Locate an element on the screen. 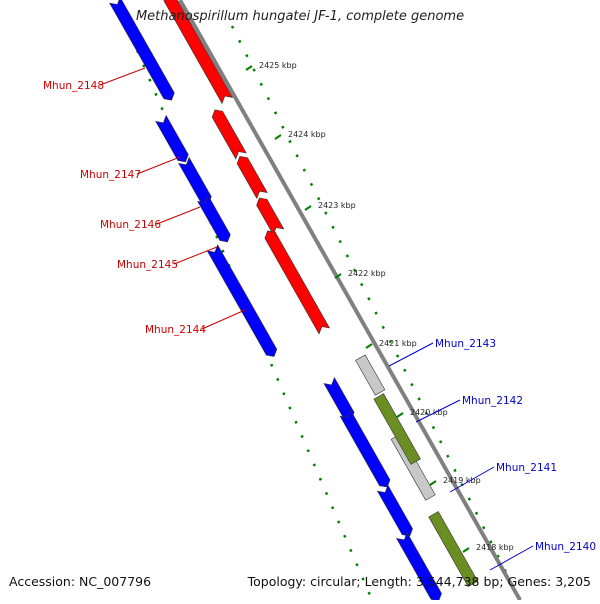 The height and width of the screenshot is (604, 600). accession-text: Accession: NC_007796 is located at coordinates (80, 581).